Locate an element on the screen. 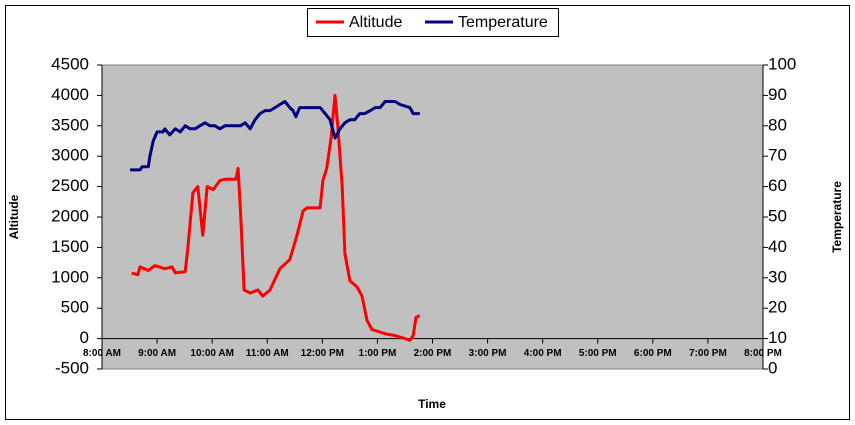 This screenshot has width=855, height=425. x-tick-label: 1:00 PM is located at coordinates (378, 353).